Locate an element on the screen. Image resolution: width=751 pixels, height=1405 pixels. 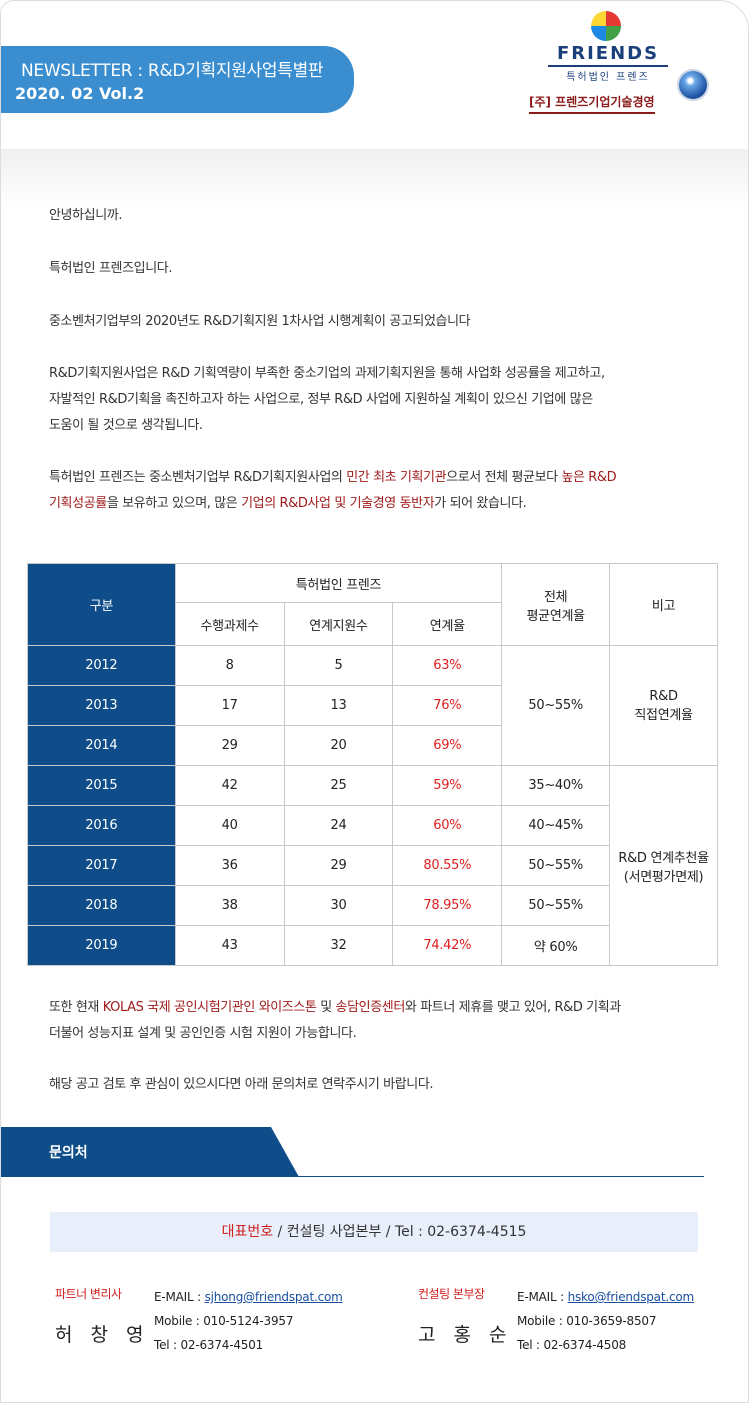
person-name: 고 홍 순 is located at coordinates (465, 1335).